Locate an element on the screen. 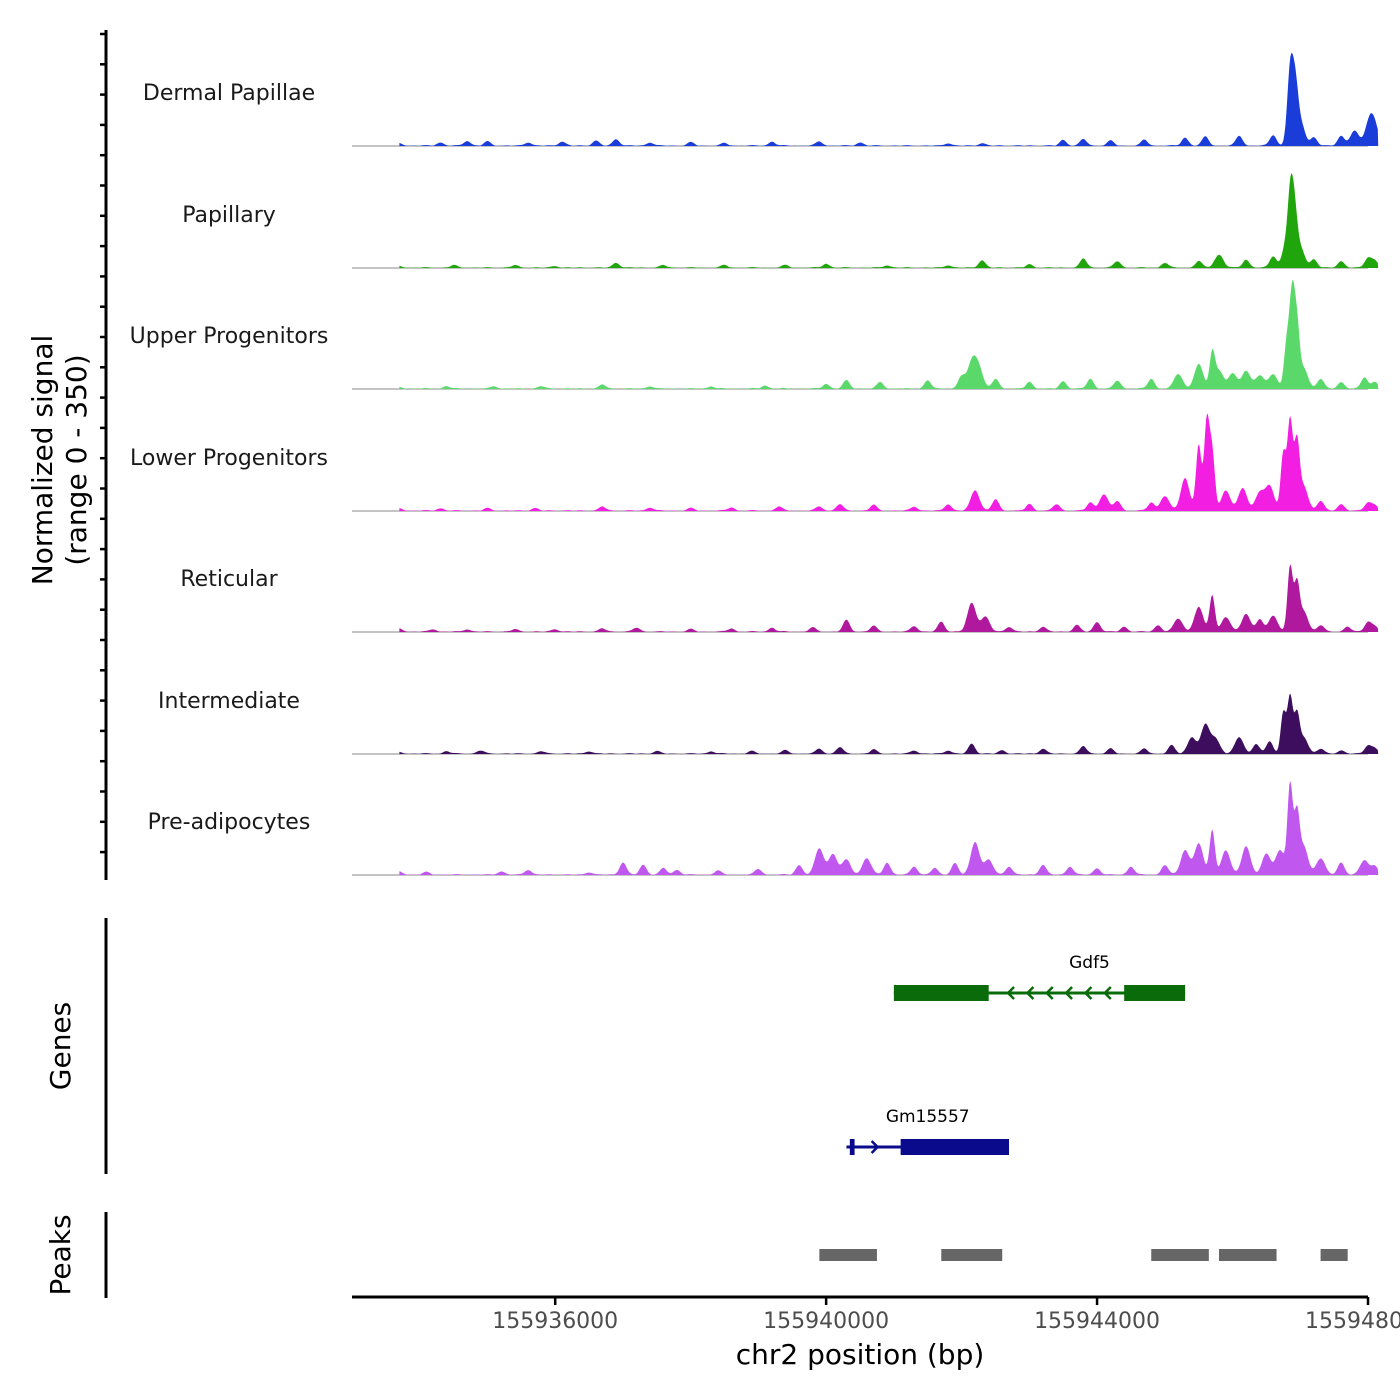 This screenshot has width=1400, height=1400. x-axis-ticks: 155936000 155940000 155944000 155948000 is located at coordinates (946, 1315).